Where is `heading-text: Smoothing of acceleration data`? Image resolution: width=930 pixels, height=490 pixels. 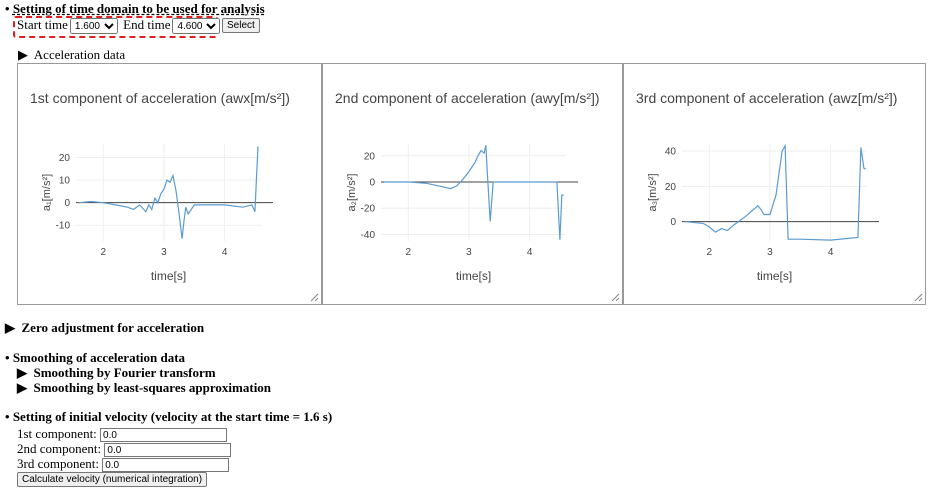 heading-text: Smoothing of acceleration data is located at coordinates (99, 357).